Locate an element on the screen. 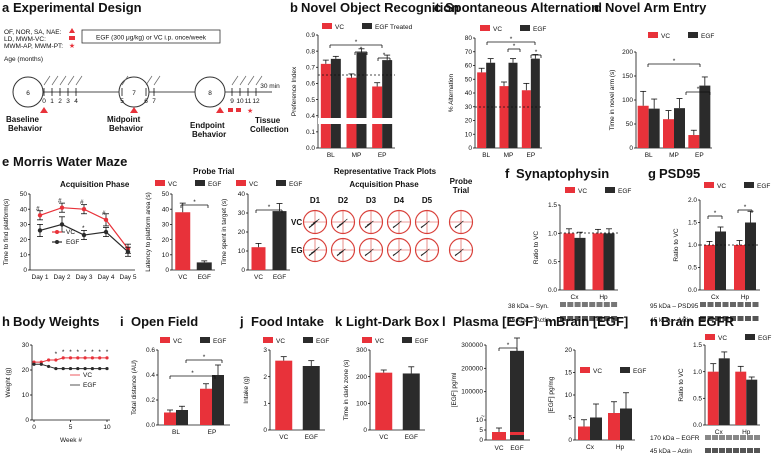 This screenshot has width=779, height=458. chart-e-acq-ytick-label: 0 is located at coordinates (25, 270).